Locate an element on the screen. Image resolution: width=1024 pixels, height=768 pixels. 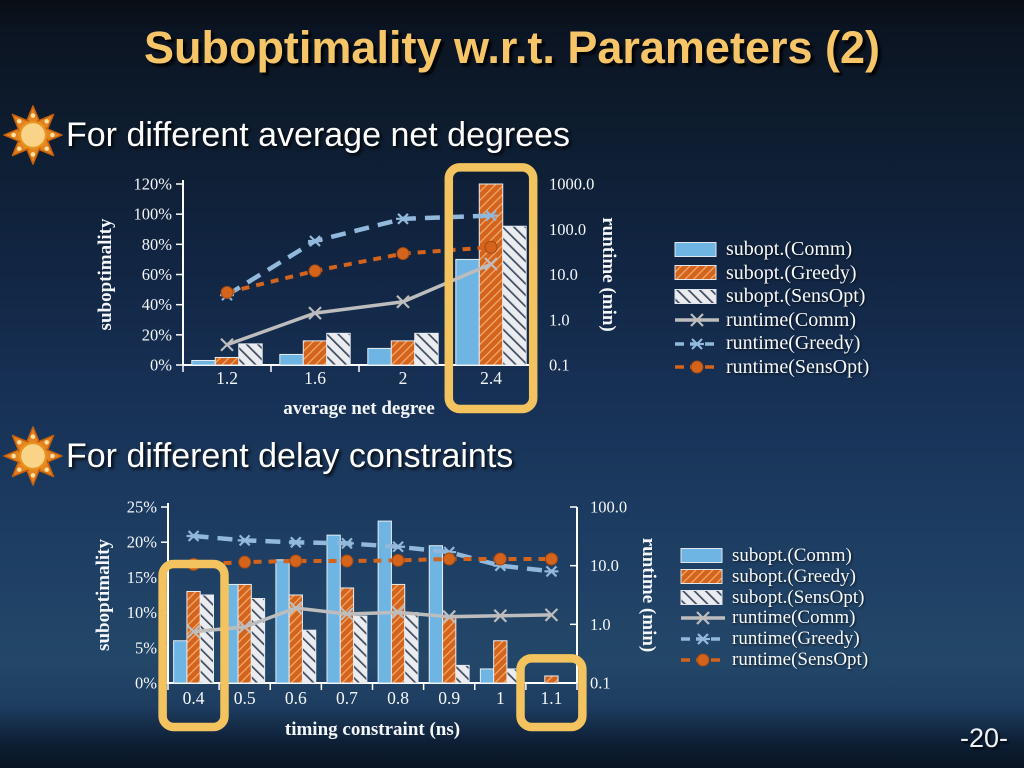
bullet-avg-net-degrees: For different average net degrees is located at coordinates (286, 135).